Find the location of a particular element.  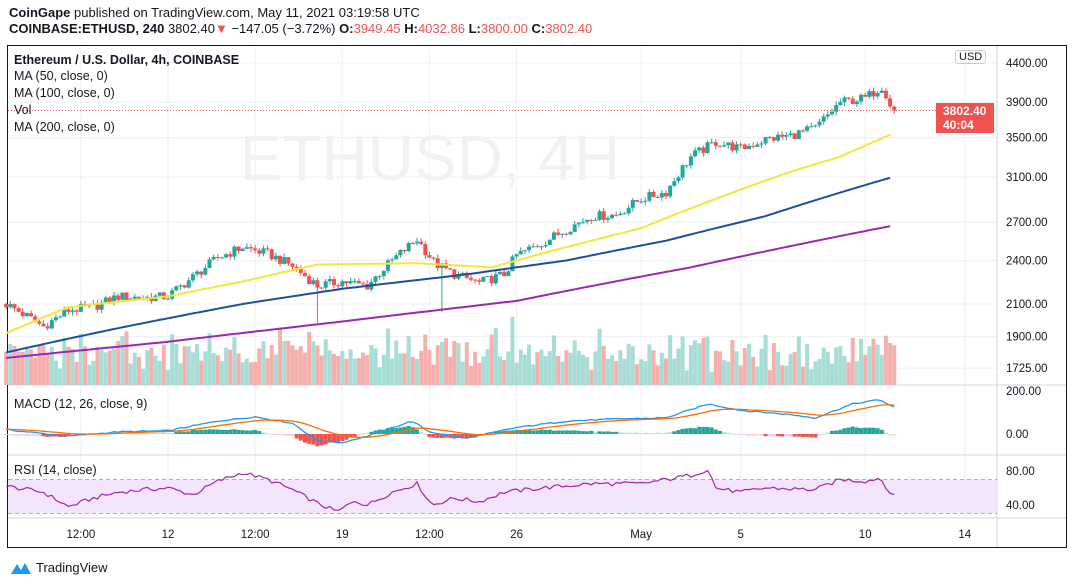

price-change: −147.05 (−3.72%) is located at coordinates (283, 28).